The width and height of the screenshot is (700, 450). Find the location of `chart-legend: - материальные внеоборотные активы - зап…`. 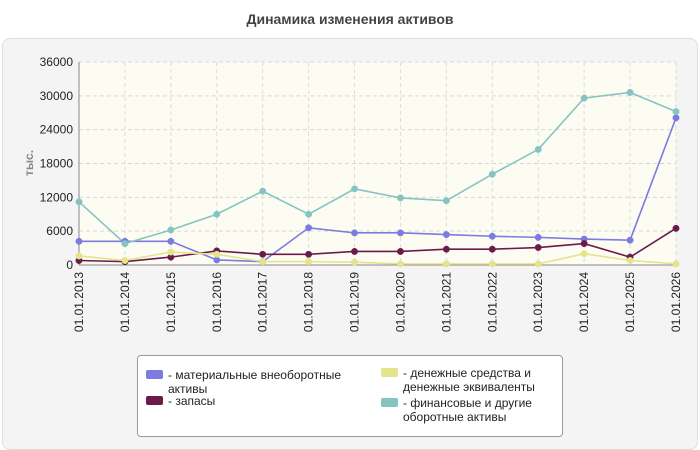

chart-legend: - материальные внеоборотные активы - зап… is located at coordinates (350, 396).